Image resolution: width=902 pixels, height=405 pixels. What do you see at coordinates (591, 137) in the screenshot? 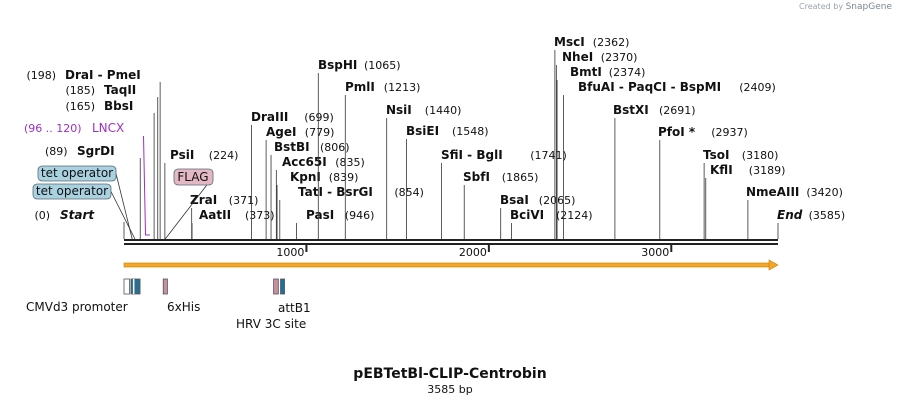
I see `site-msci: MscI (2362)` at bounding box center [591, 137].